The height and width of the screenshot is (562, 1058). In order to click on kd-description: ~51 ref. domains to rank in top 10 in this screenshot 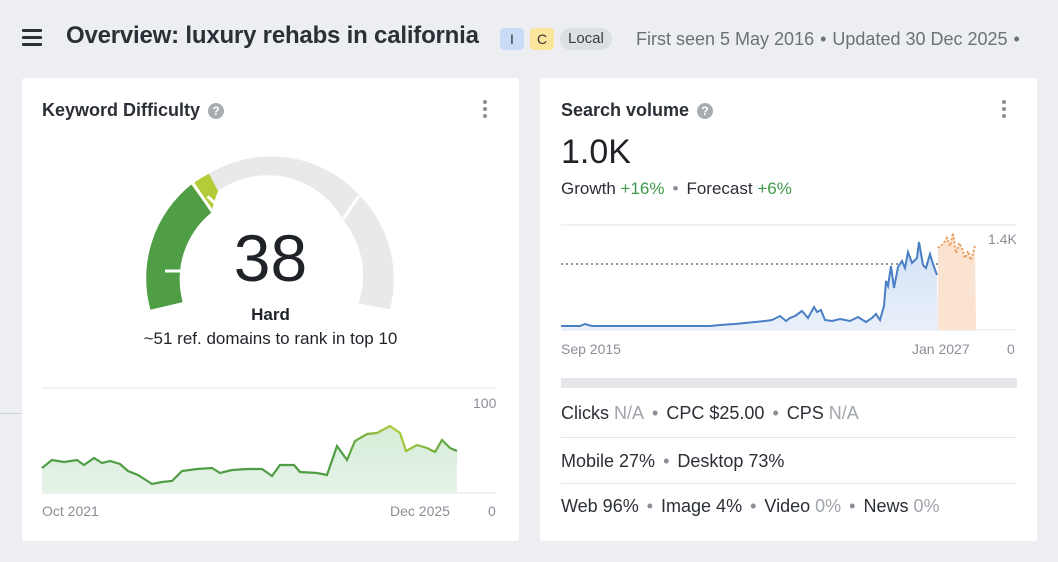, I will do `click(270, 338)`.